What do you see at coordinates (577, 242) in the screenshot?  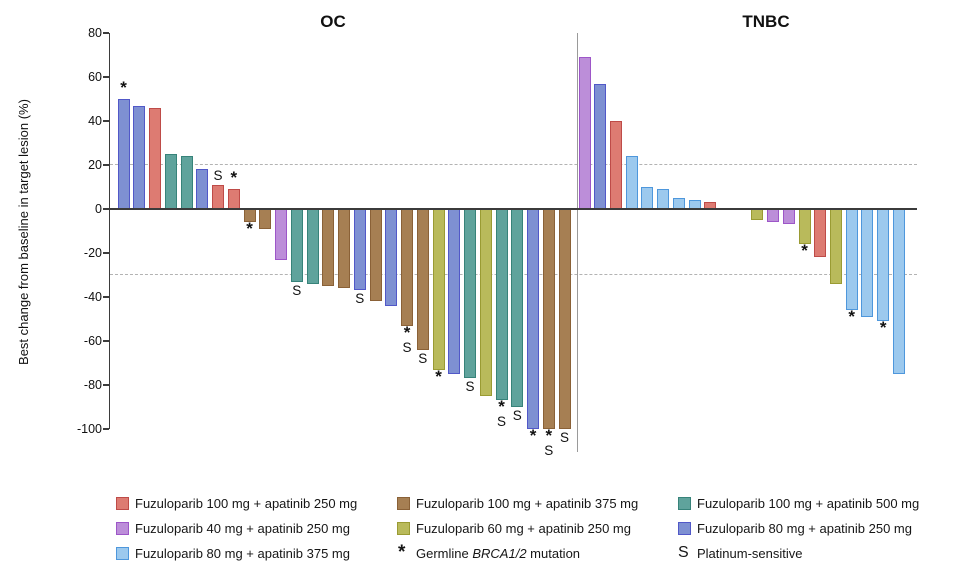 I see `group-separator-line` at bounding box center [577, 242].